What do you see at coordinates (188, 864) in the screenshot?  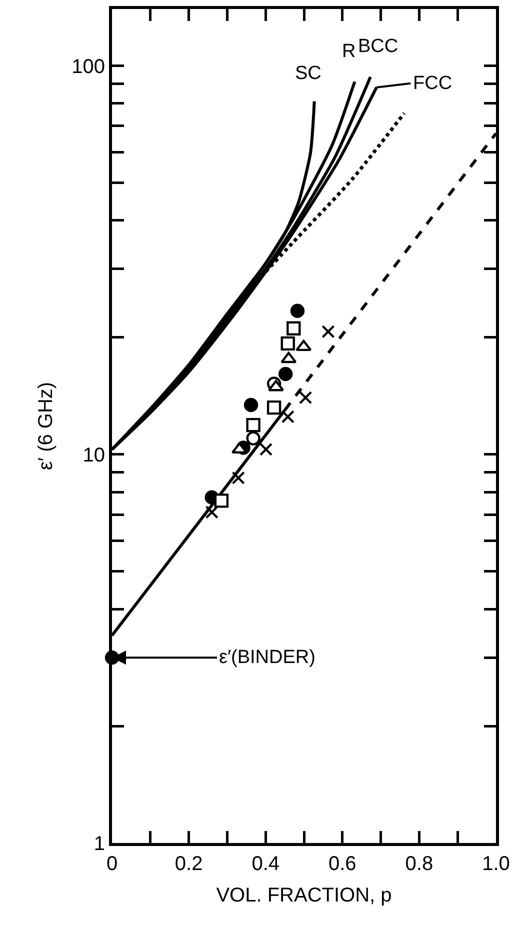 I see `x-tick-label: 0.2` at bounding box center [188, 864].